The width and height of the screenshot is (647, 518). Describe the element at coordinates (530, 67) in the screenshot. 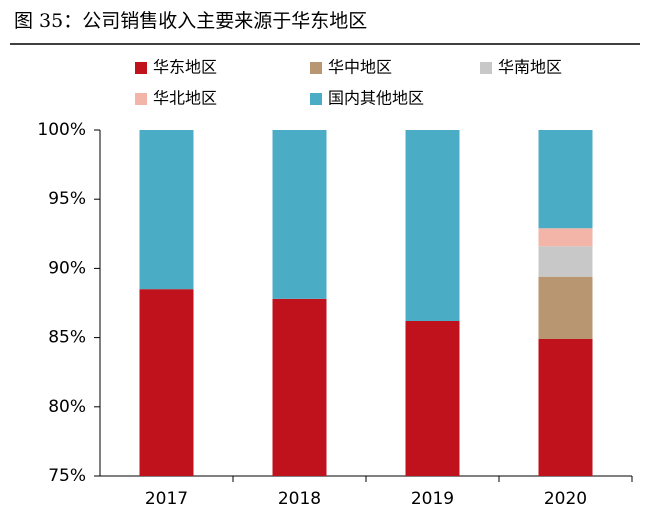

I see `legend-label: 华南地区` at that location.